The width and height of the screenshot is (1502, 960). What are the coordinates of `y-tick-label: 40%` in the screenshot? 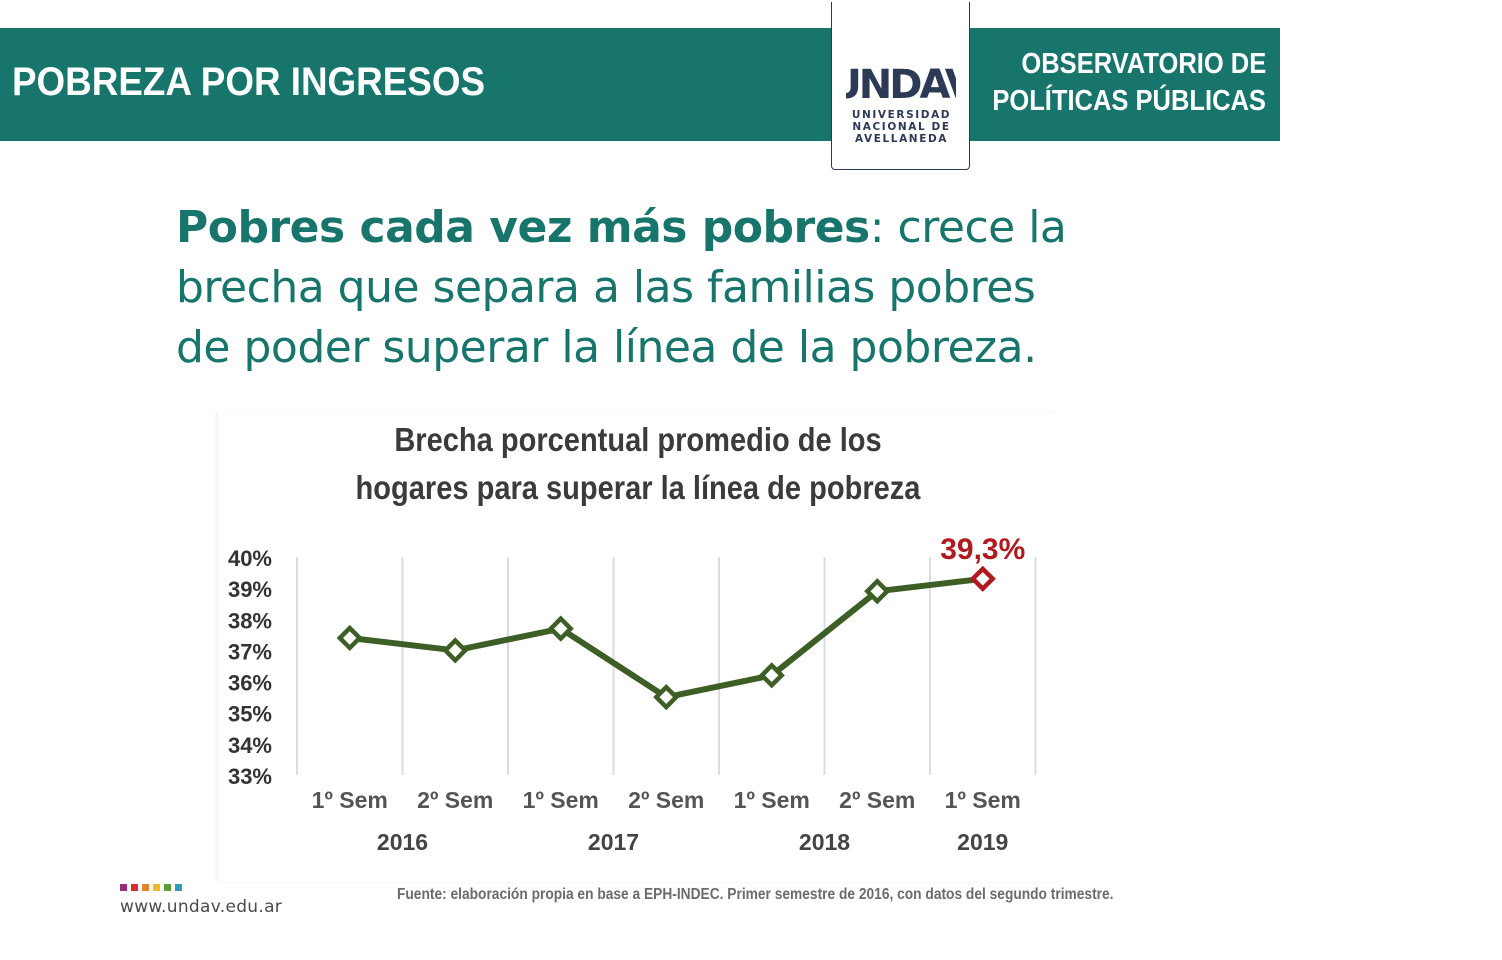 It's located at (250, 558).